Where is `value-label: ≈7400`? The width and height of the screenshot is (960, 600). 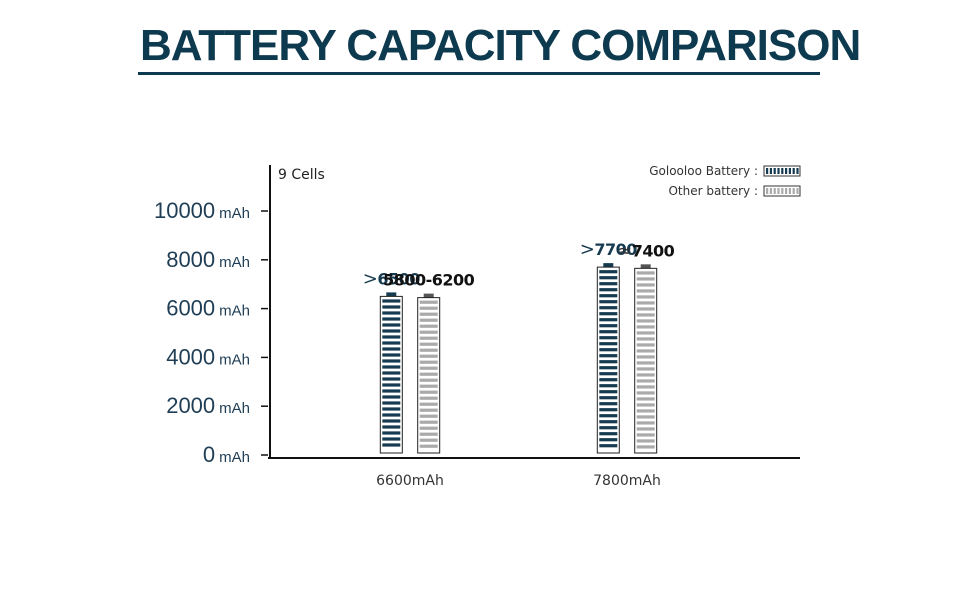 value-label: ≈7400 is located at coordinates (645, 250).